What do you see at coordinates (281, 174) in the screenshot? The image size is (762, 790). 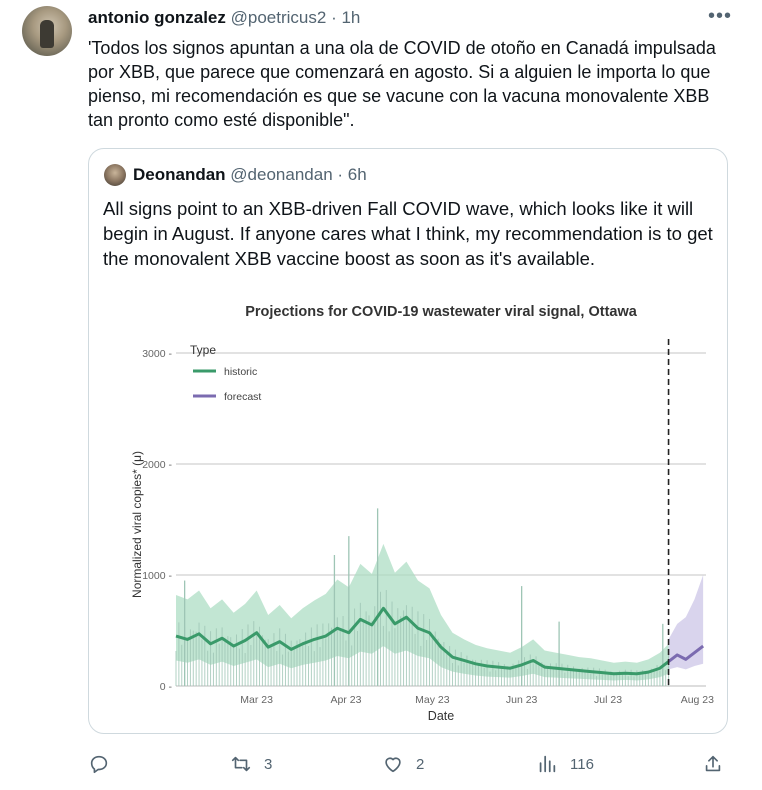 I see `quoted-author-handle: @deonandan` at bounding box center [281, 174].